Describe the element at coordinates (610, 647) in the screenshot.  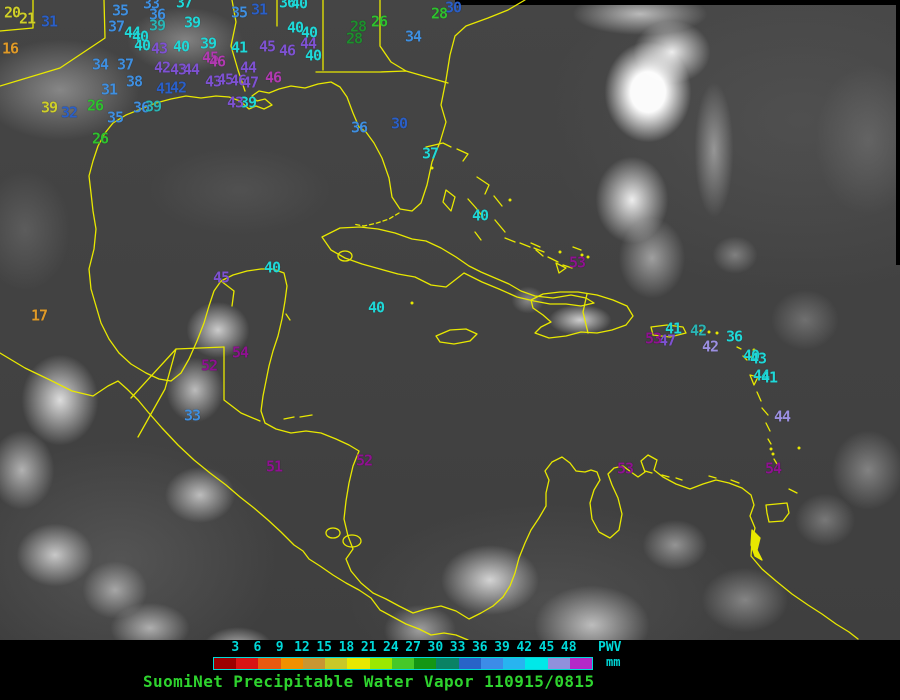
I see `pwv-label: PWV` at that location.